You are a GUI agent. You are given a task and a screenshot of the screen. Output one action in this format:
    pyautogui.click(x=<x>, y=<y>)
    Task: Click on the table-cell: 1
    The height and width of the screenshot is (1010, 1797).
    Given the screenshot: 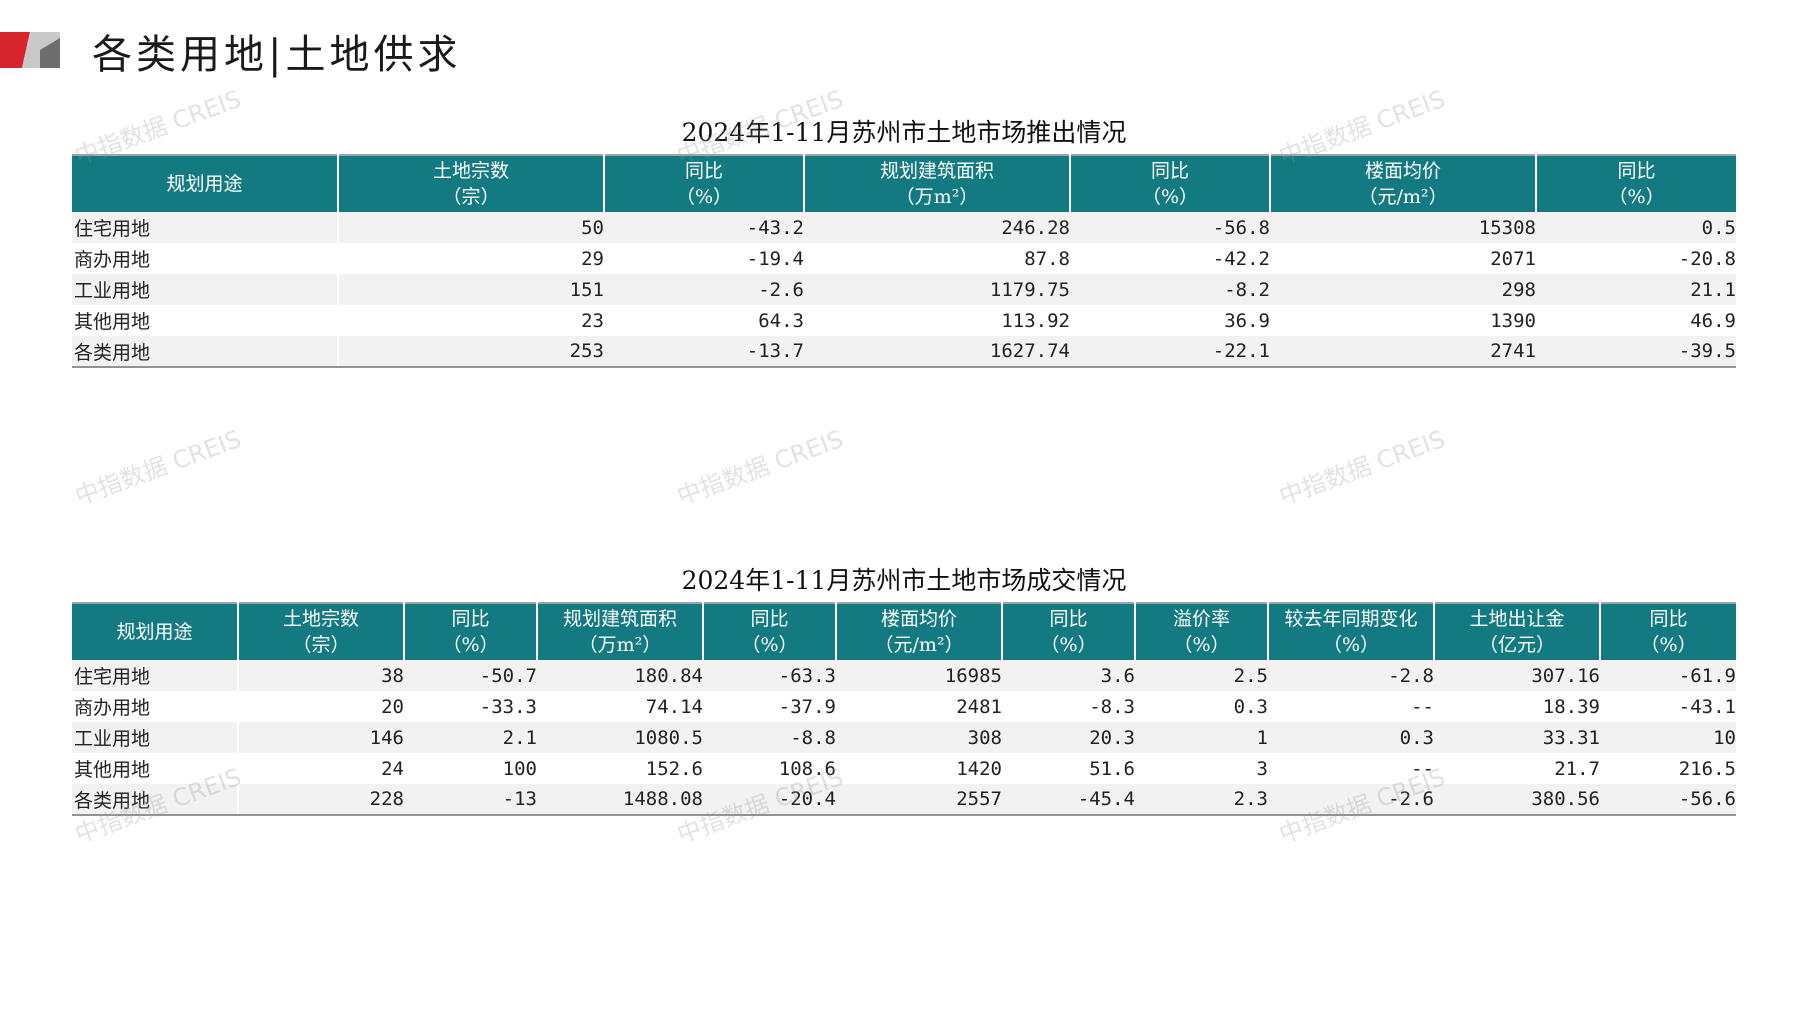 What is the action you would take?
    pyautogui.click(x=1201, y=737)
    